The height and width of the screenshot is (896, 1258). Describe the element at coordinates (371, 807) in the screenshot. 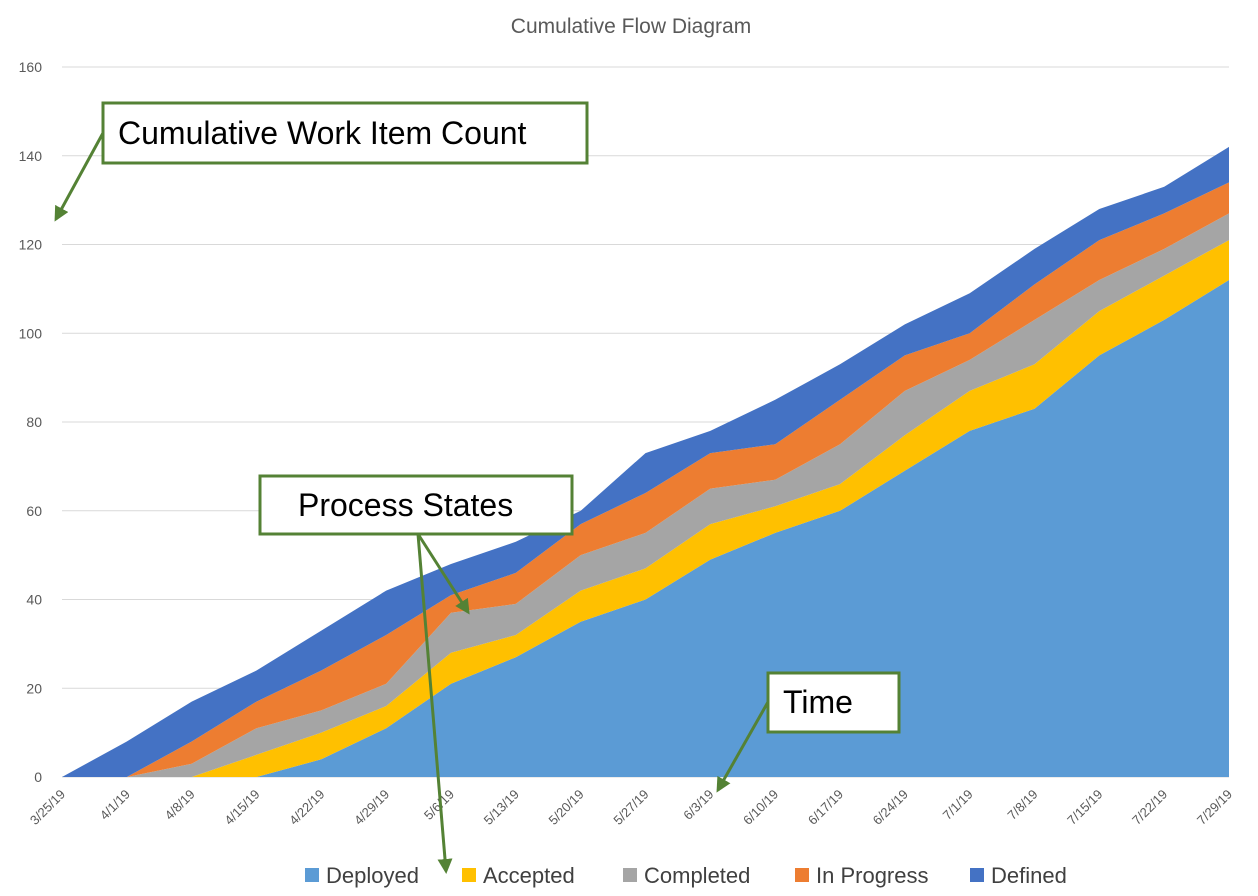

I see `x-tick-label: 4/29/19` at that location.